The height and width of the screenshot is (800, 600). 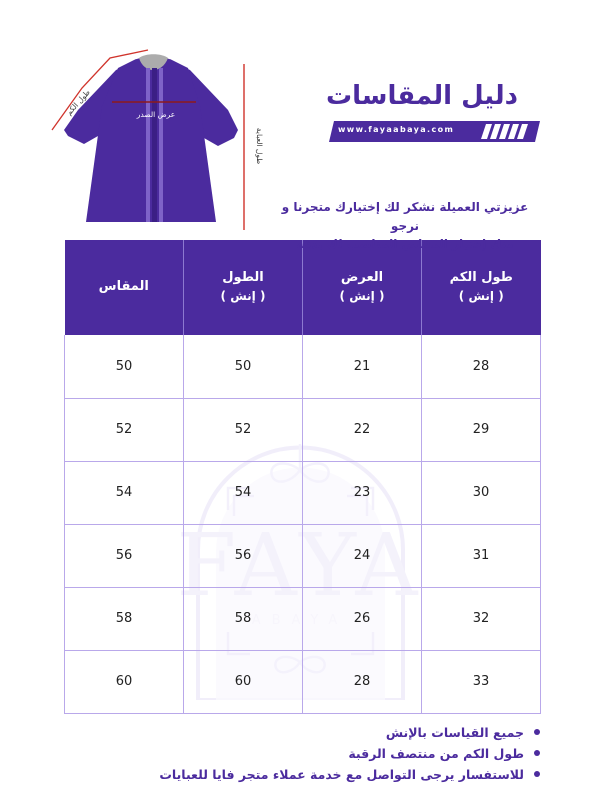 What do you see at coordinates (362, 429) in the screenshot?
I see `cell-width: 22` at bounding box center [362, 429].